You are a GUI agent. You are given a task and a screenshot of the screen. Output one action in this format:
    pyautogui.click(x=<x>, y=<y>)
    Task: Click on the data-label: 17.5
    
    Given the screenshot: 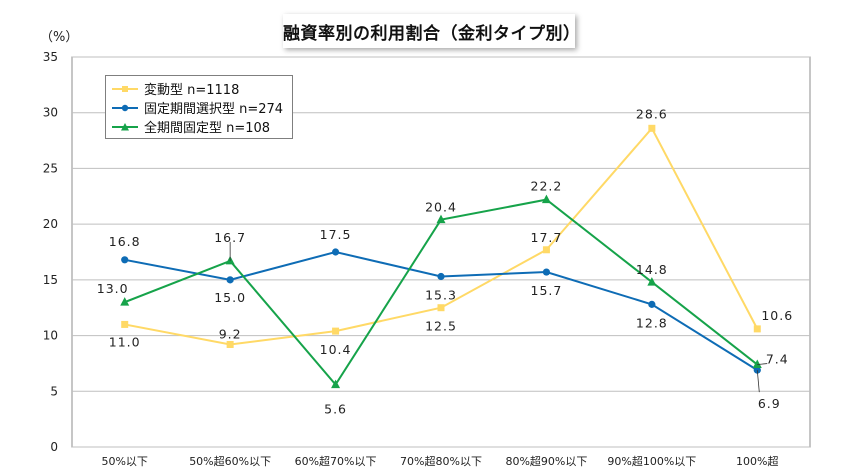 What is the action you would take?
    pyautogui.click(x=336, y=234)
    